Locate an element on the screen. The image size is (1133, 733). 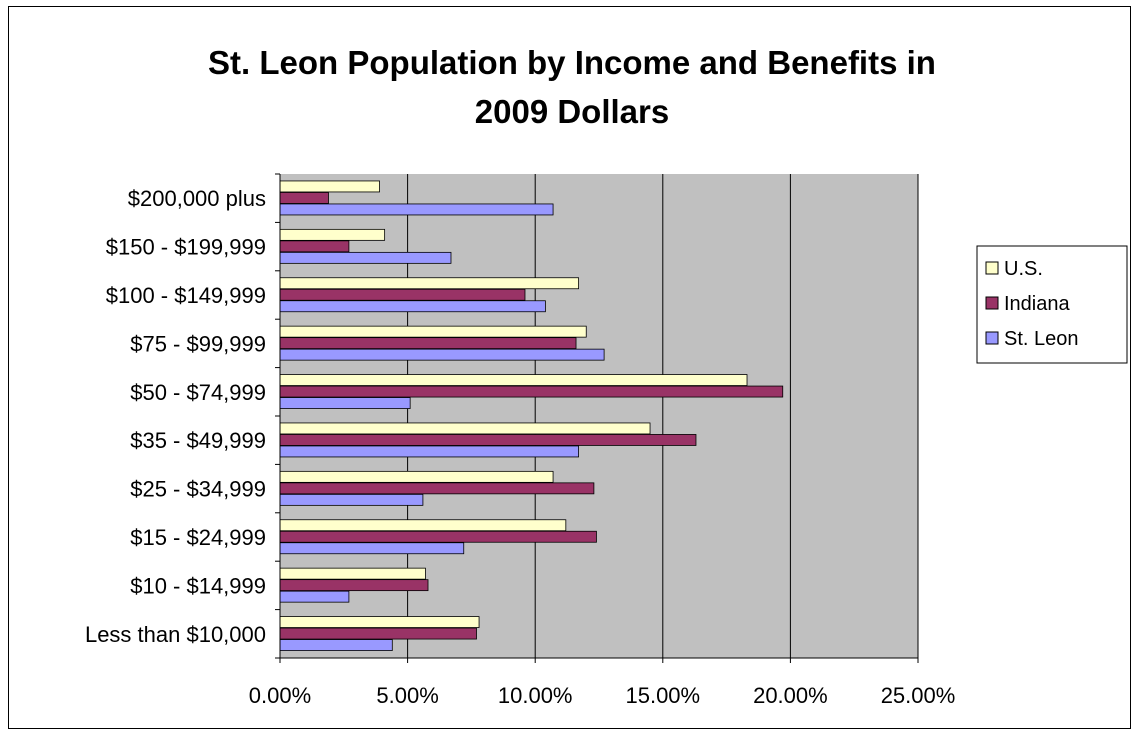
category-label-1: $150 - $199,999 is located at coordinates (186, 247).